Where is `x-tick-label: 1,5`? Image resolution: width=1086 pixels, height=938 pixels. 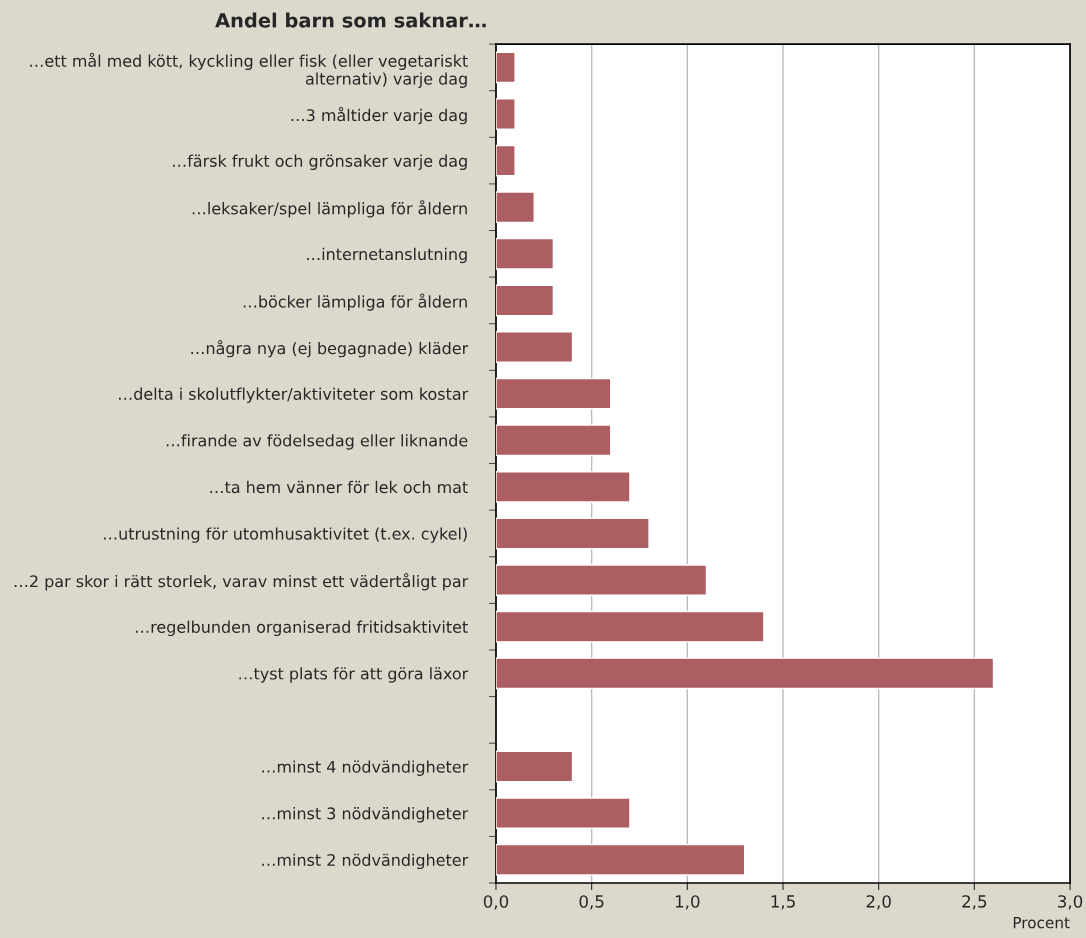 x-tick-label: 1,5 is located at coordinates (783, 902).